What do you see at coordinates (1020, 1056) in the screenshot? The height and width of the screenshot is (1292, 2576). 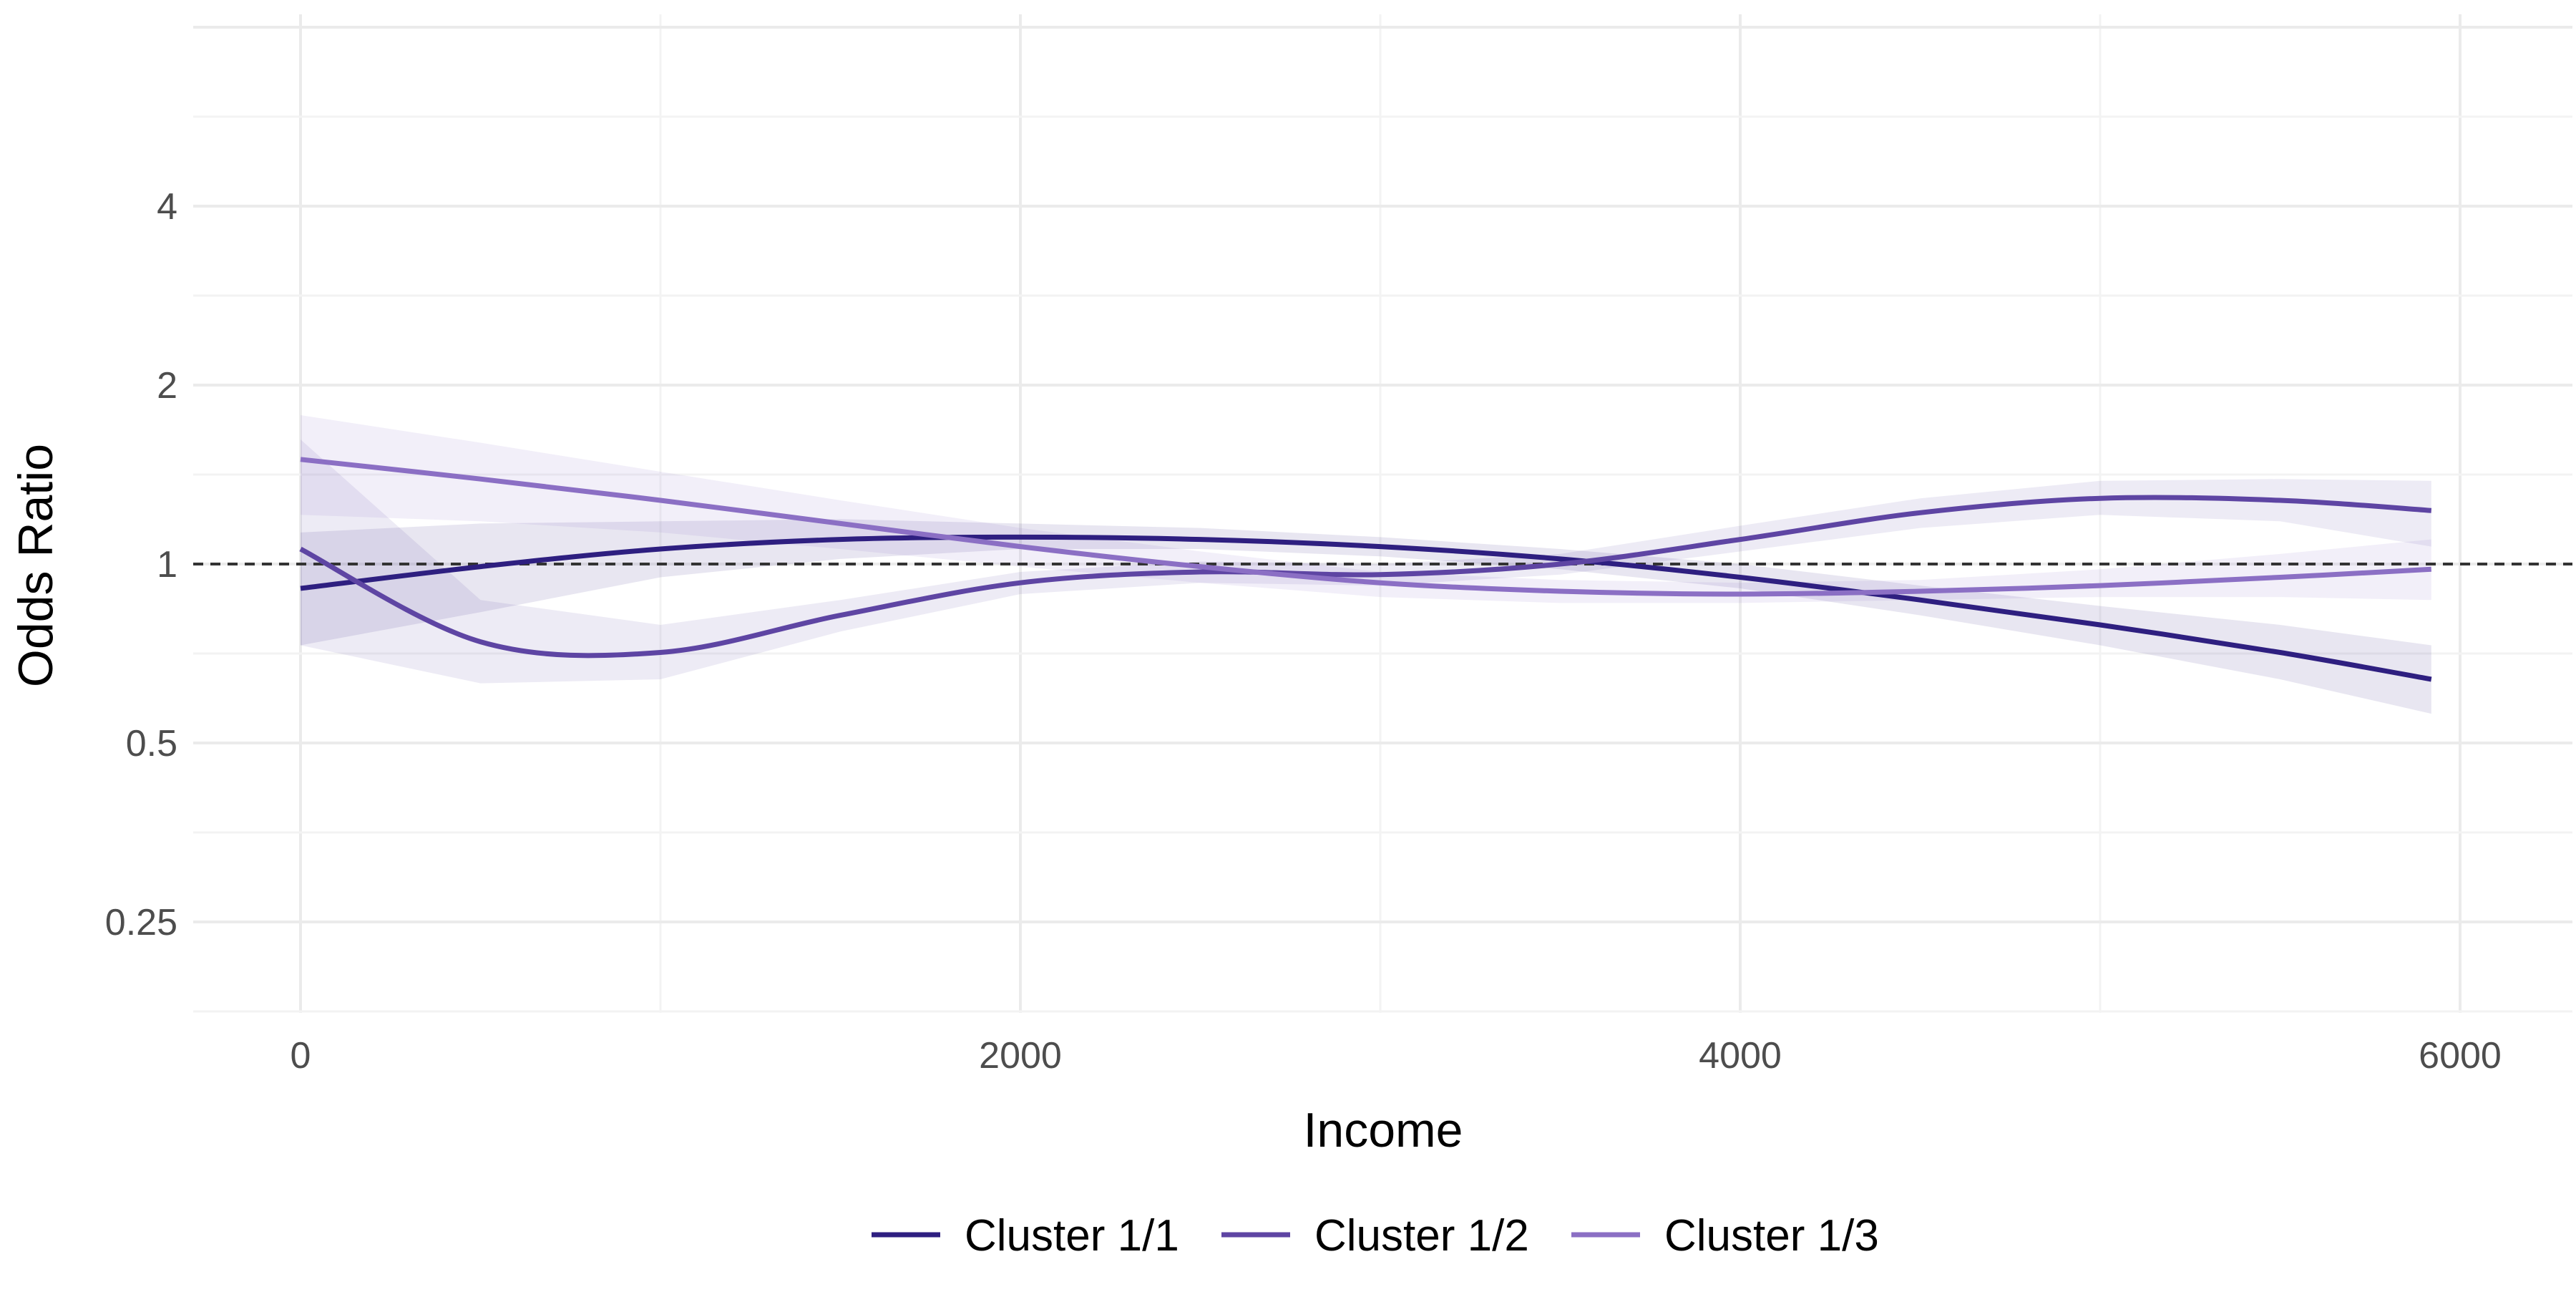 I see `x-tick-label: 2000` at bounding box center [1020, 1056].